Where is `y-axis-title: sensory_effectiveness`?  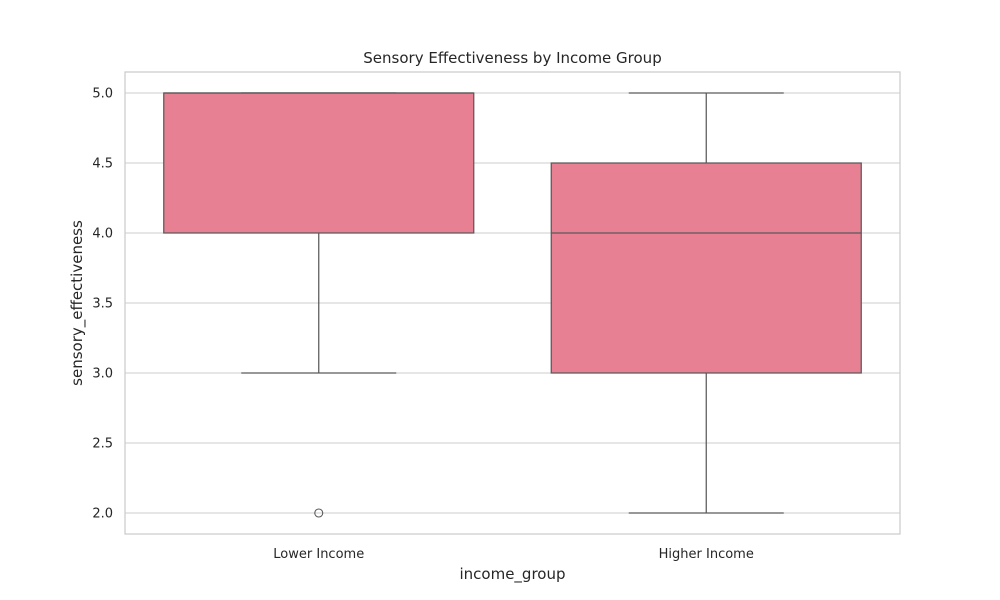 y-axis-title: sensory_effectiveness is located at coordinates (77, 303).